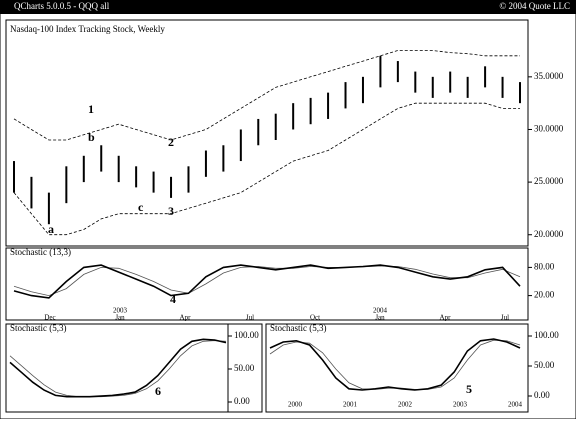 This screenshot has width=576, height=424. What do you see at coordinates (288, 7) in the screenshot?
I see `title-bar` at bounding box center [288, 7].